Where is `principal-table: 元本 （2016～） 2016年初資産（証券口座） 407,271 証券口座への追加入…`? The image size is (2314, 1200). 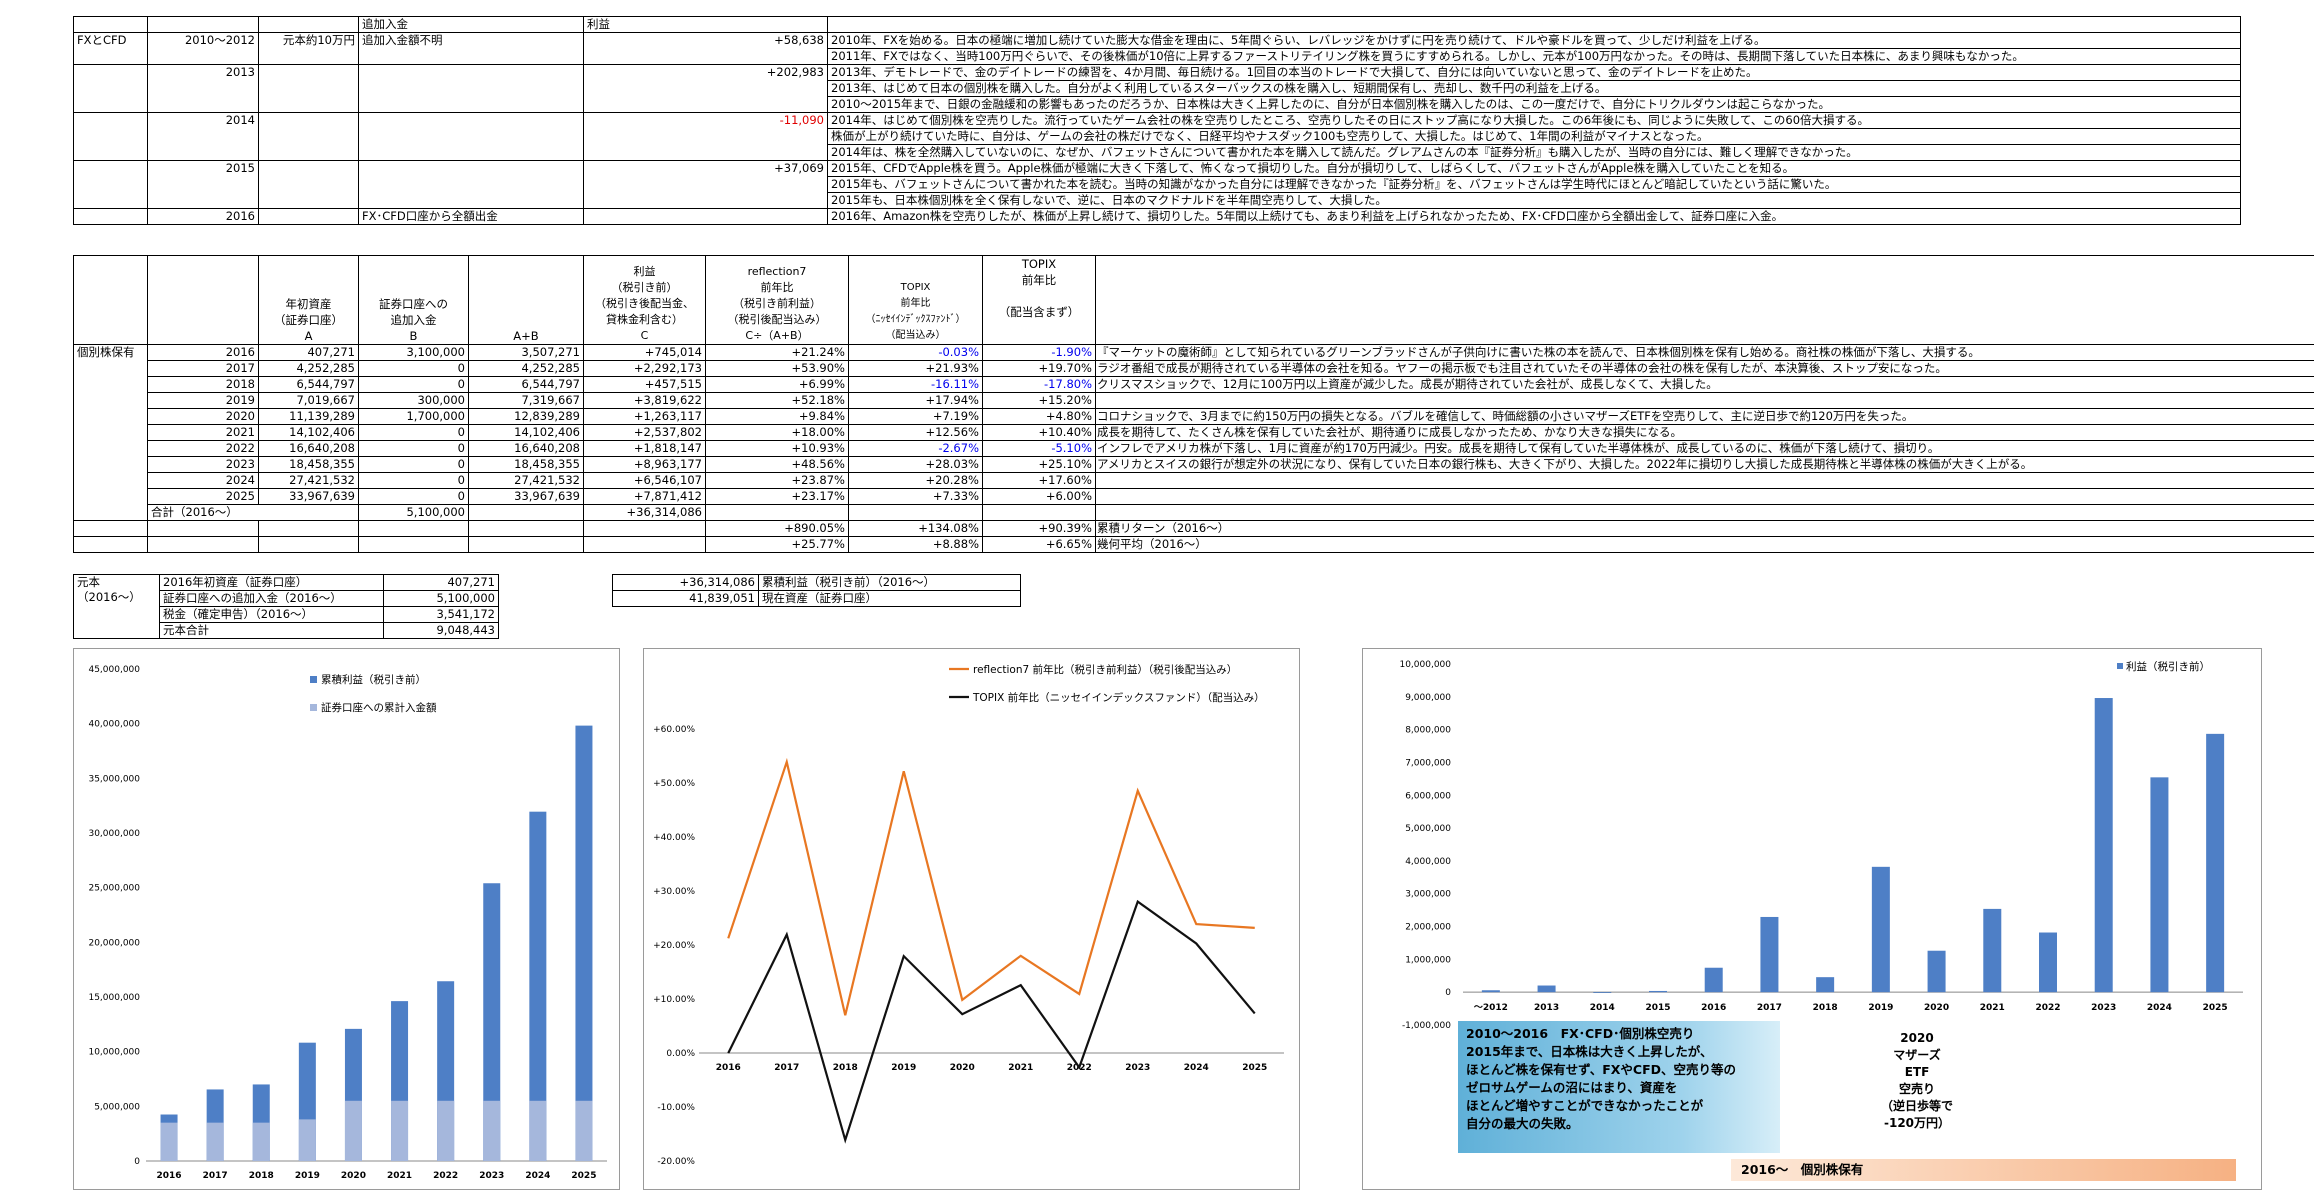 principal-table: 元本 （2016～） 2016年初資産（証券口座） 407,271 証券口座への追加入… is located at coordinates (286, 606).